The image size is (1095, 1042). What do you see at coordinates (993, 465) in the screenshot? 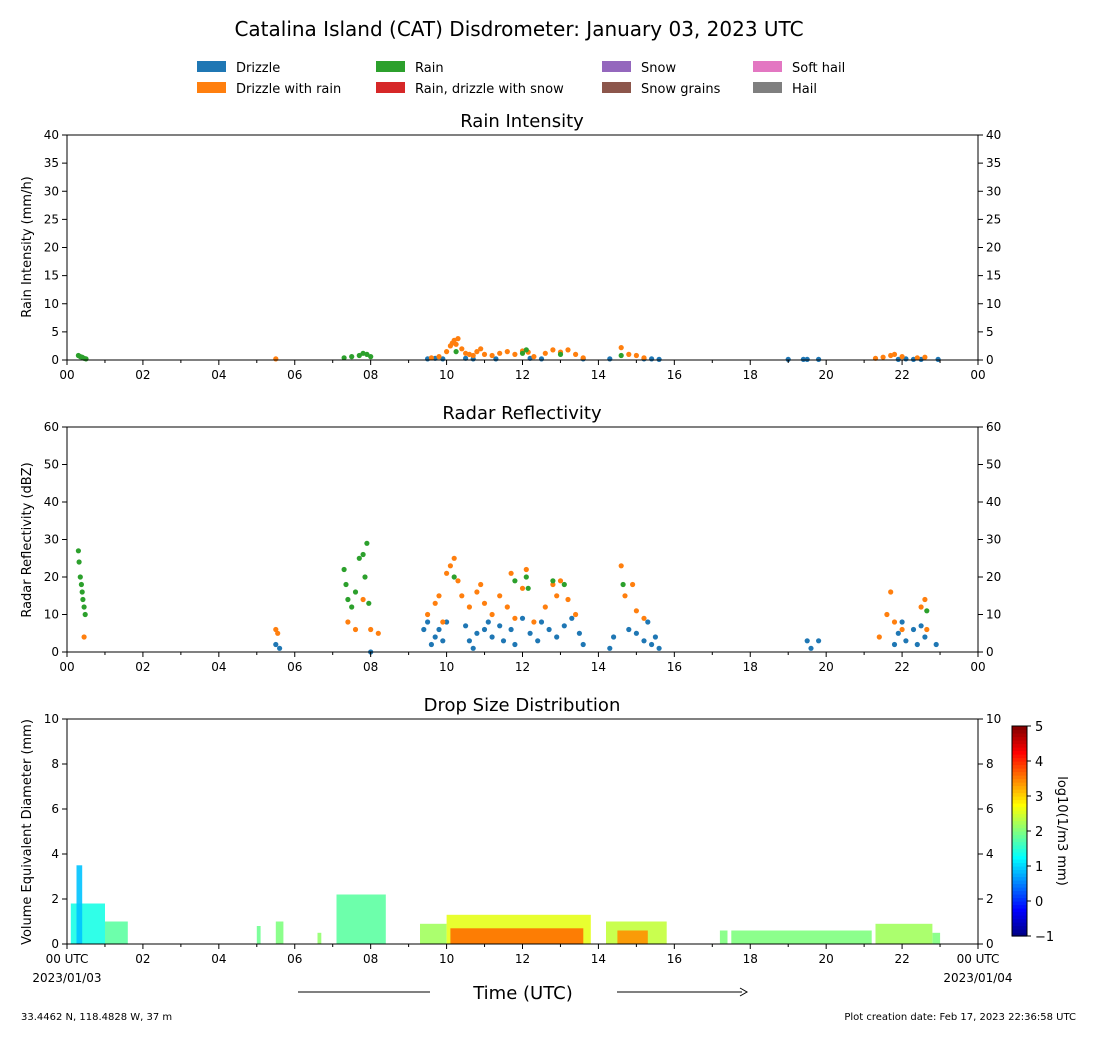
I see `y-tick-label-right: 50` at bounding box center [993, 465].